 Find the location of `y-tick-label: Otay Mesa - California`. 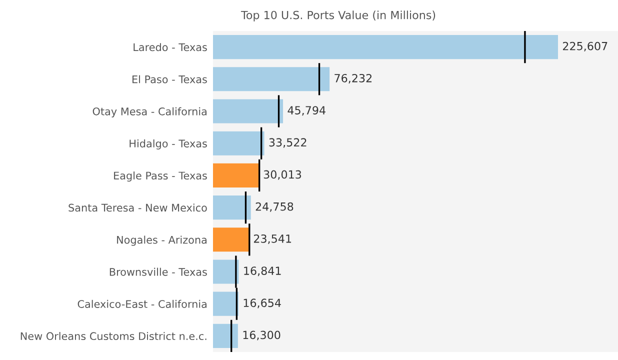

y-tick-label: Otay Mesa - California is located at coordinates (149, 112).